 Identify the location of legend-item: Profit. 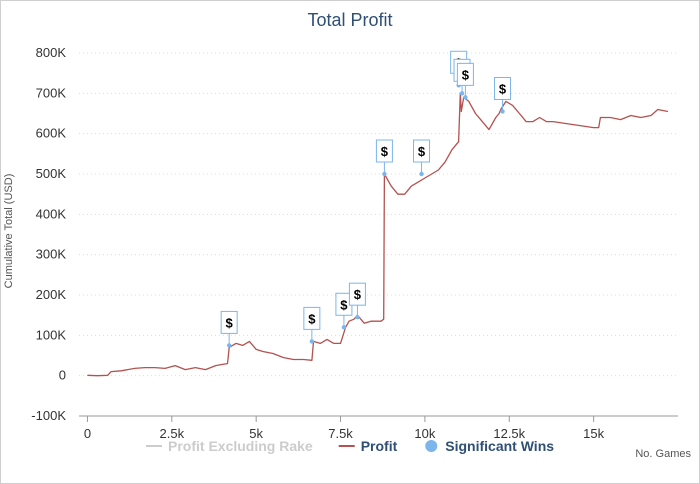
(368, 446).